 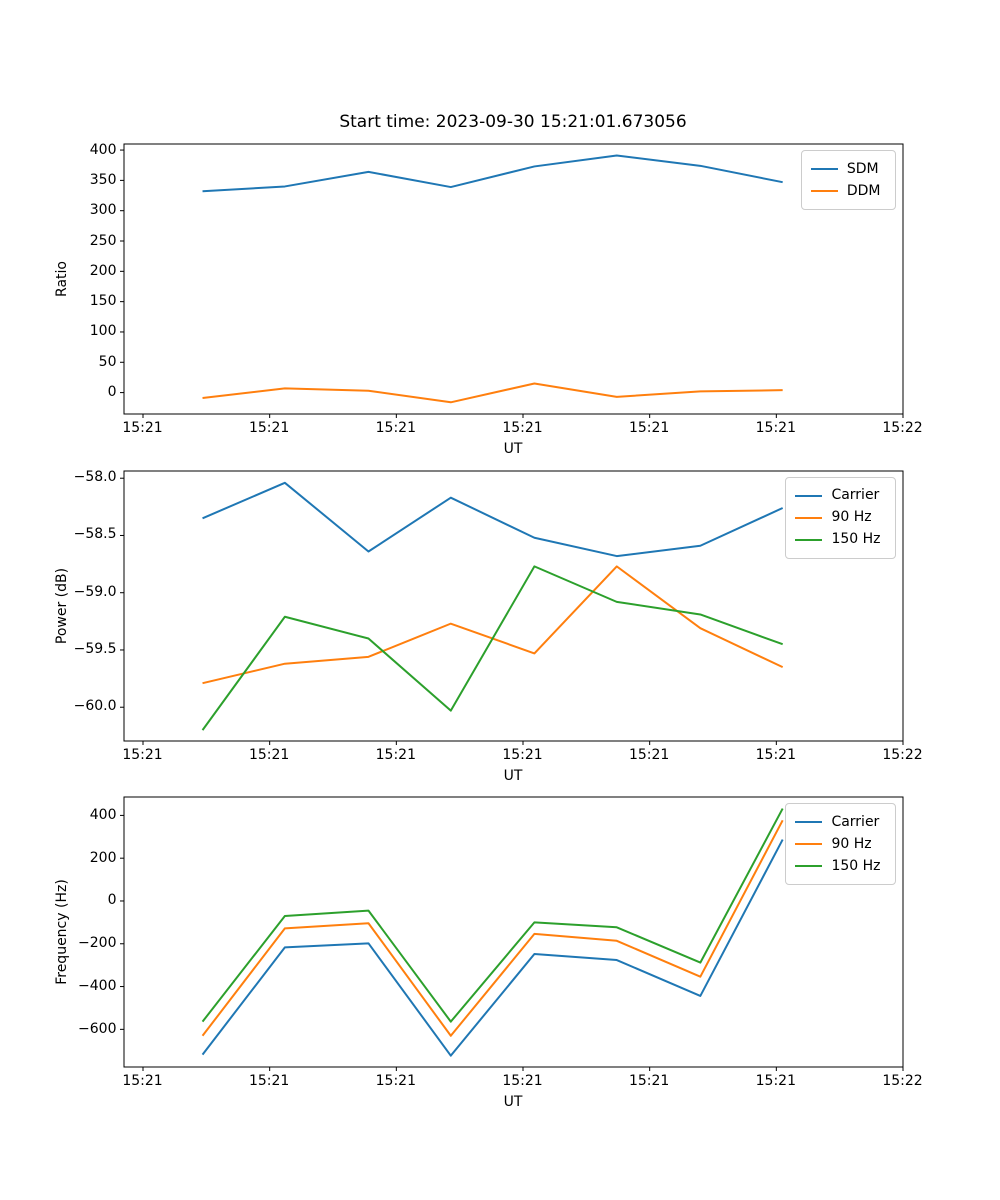 I want to click on legend-label: DDM, so click(x=863, y=190).